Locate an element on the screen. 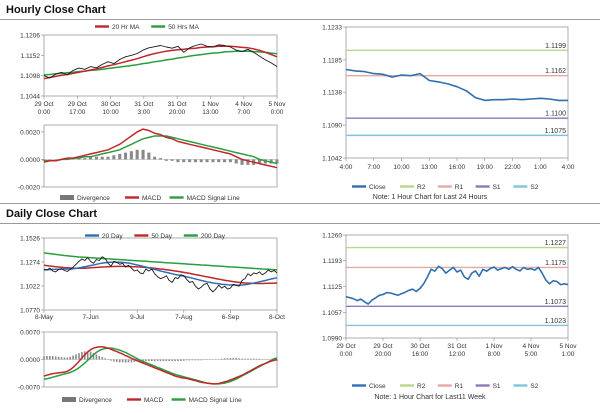  daily-macd-legend-label: MACD Signal Line is located at coordinates (215, 400).